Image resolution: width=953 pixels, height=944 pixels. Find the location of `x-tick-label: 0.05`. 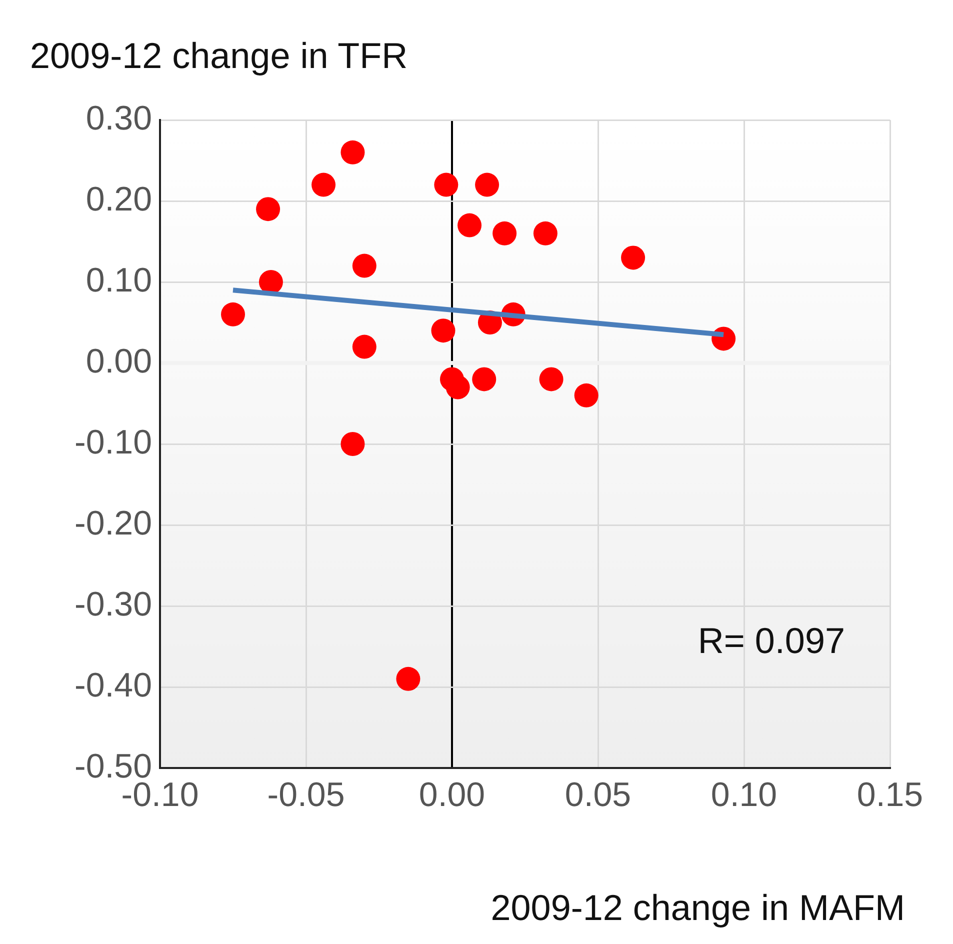

x-tick-label: 0.05 is located at coordinates (598, 795).